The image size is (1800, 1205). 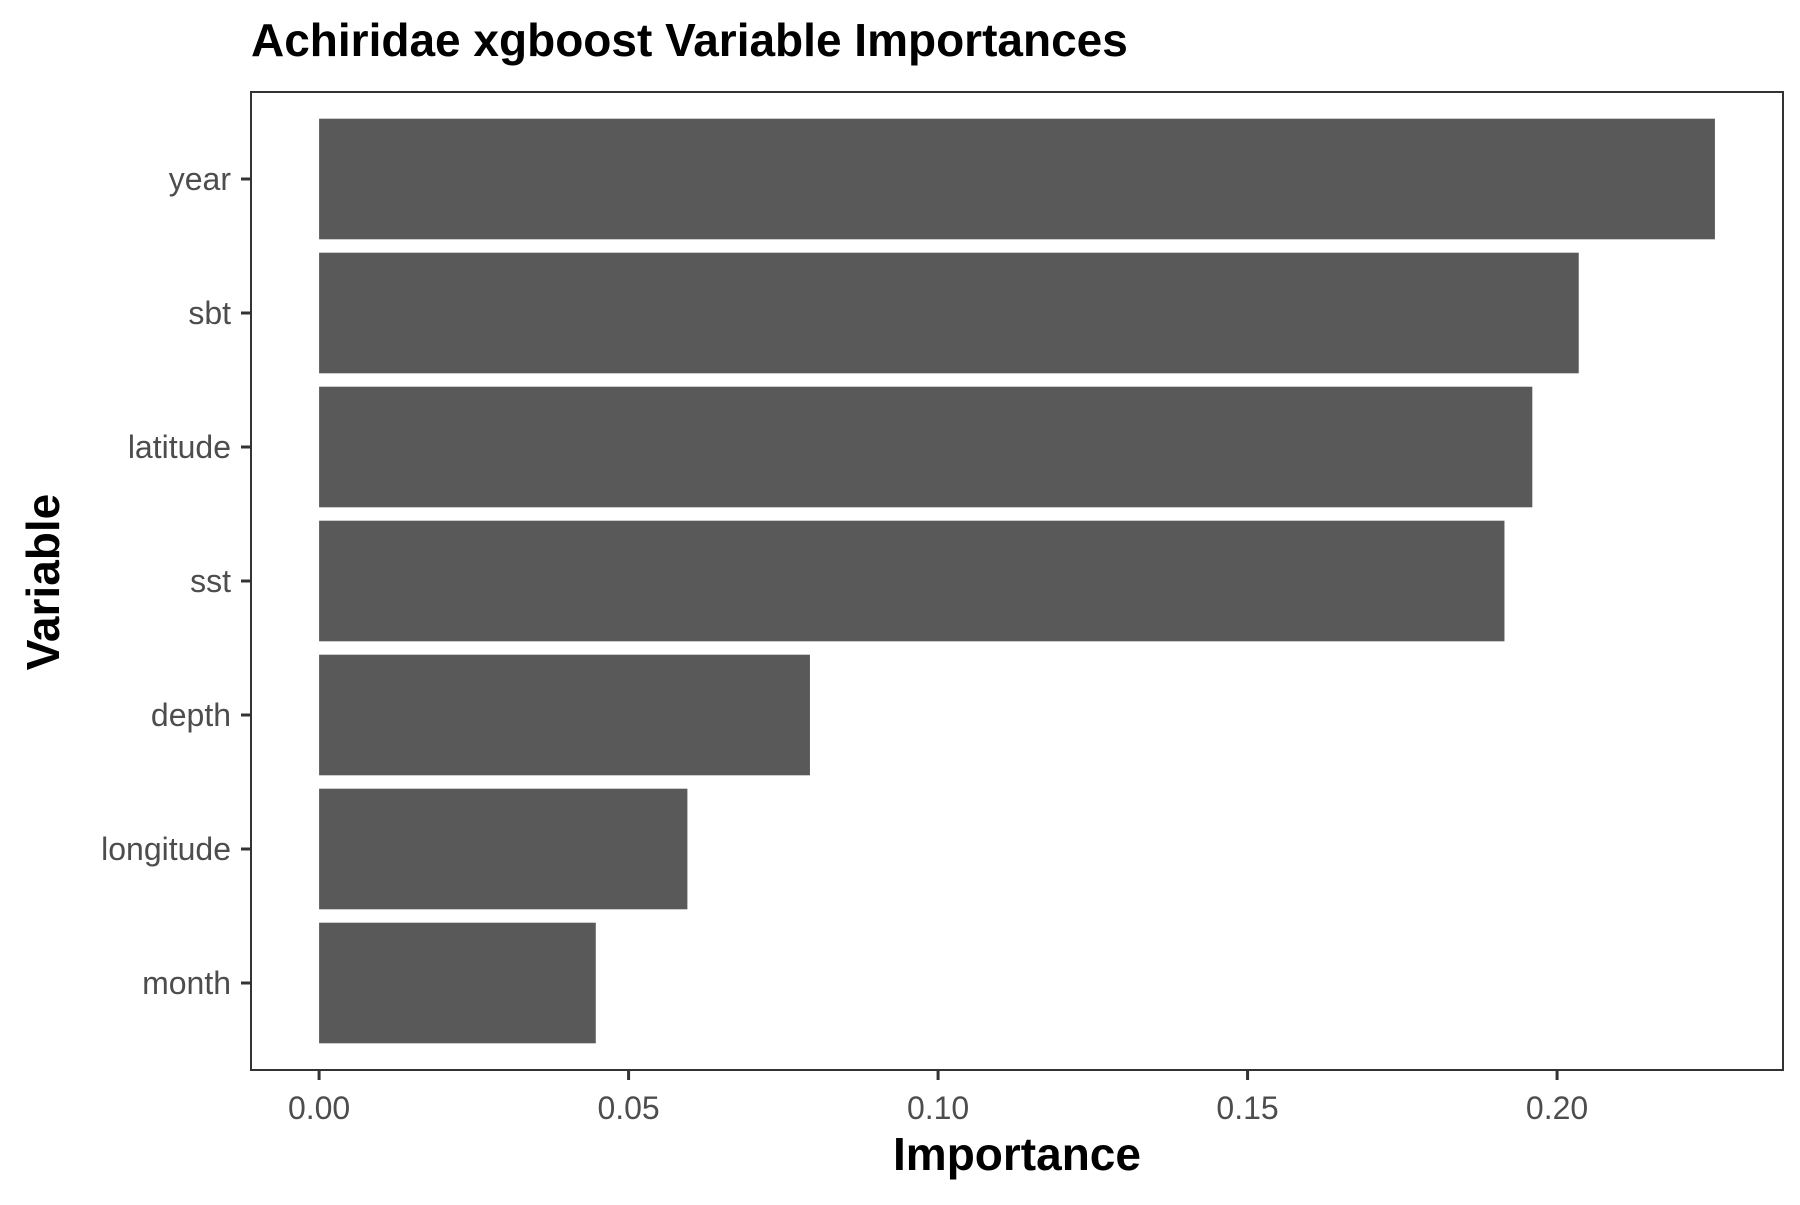 What do you see at coordinates (166, 849) in the screenshot?
I see `y-tick-label-longitude: longitude` at bounding box center [166, 849].